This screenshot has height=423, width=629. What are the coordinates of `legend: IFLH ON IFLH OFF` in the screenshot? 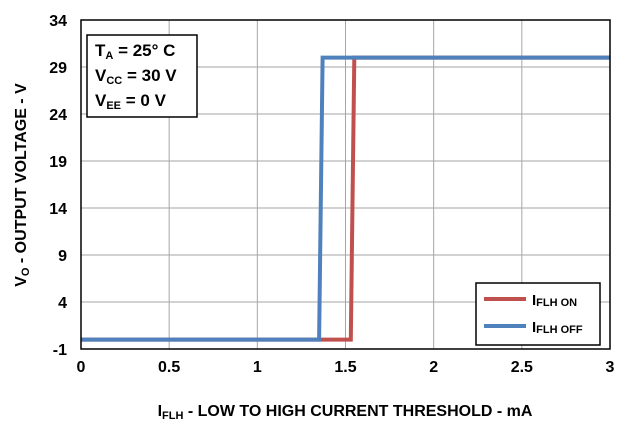 It's located at (538, 314).